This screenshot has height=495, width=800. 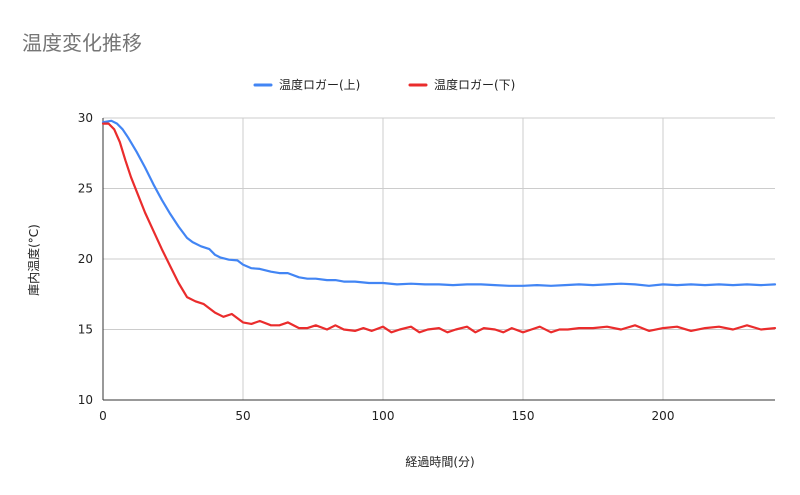 I want to click on y-tick-label: 20, so click(x=85, y=259).